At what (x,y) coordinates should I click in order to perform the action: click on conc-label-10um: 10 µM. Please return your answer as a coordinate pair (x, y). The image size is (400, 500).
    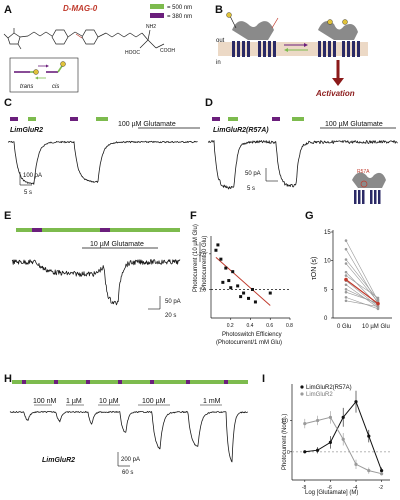
    Looking at the image, I should click on (109, 401).